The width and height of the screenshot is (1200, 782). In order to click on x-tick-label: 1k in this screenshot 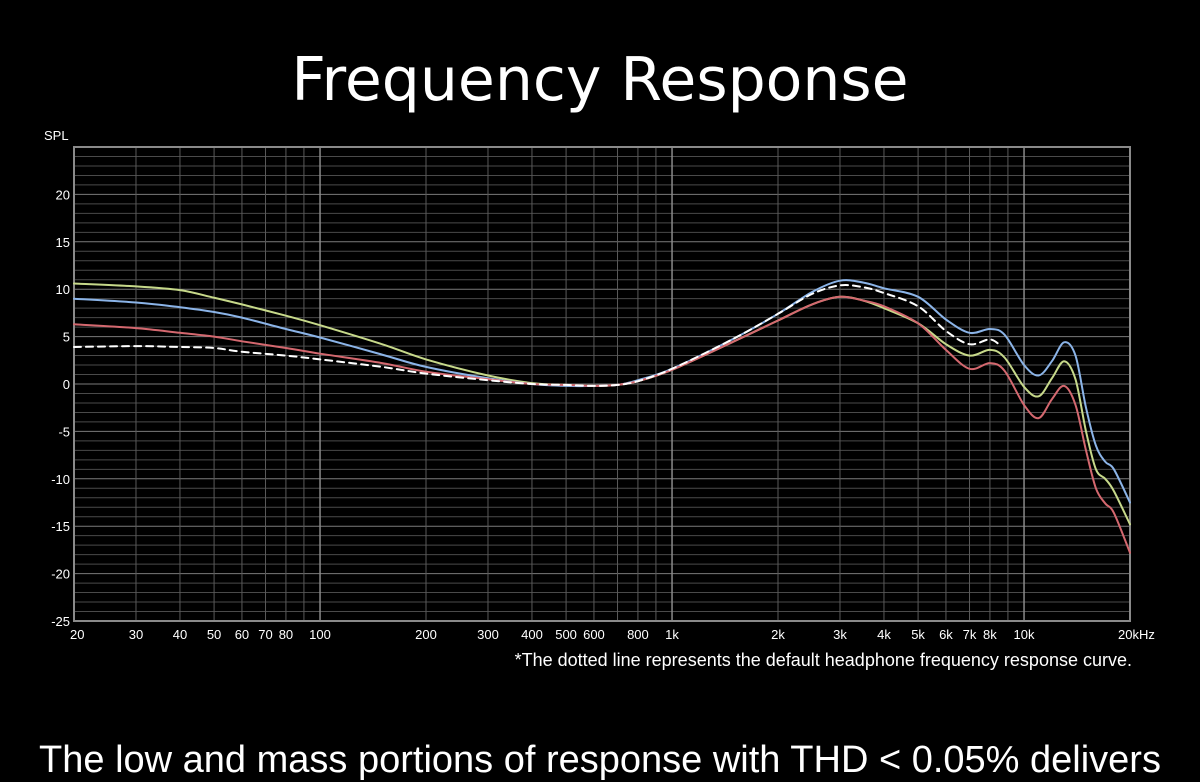, I will do `click(672, 634)`.